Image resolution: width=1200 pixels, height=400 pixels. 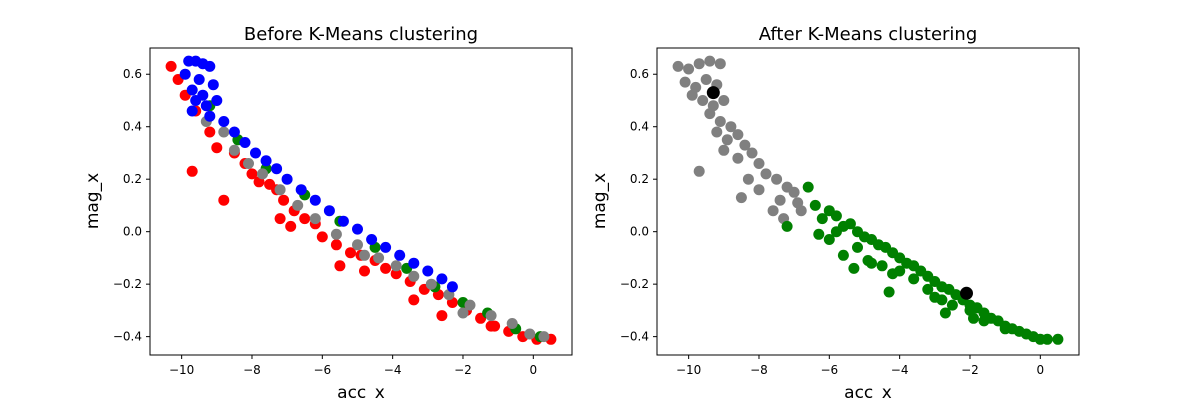 I want to click on x-tick-label: −6, so click(x=322, y=370).